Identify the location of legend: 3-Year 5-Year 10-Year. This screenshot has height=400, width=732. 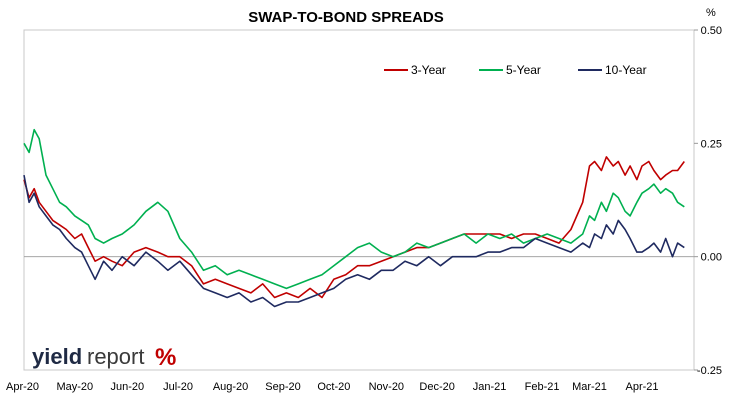
(515, 70).